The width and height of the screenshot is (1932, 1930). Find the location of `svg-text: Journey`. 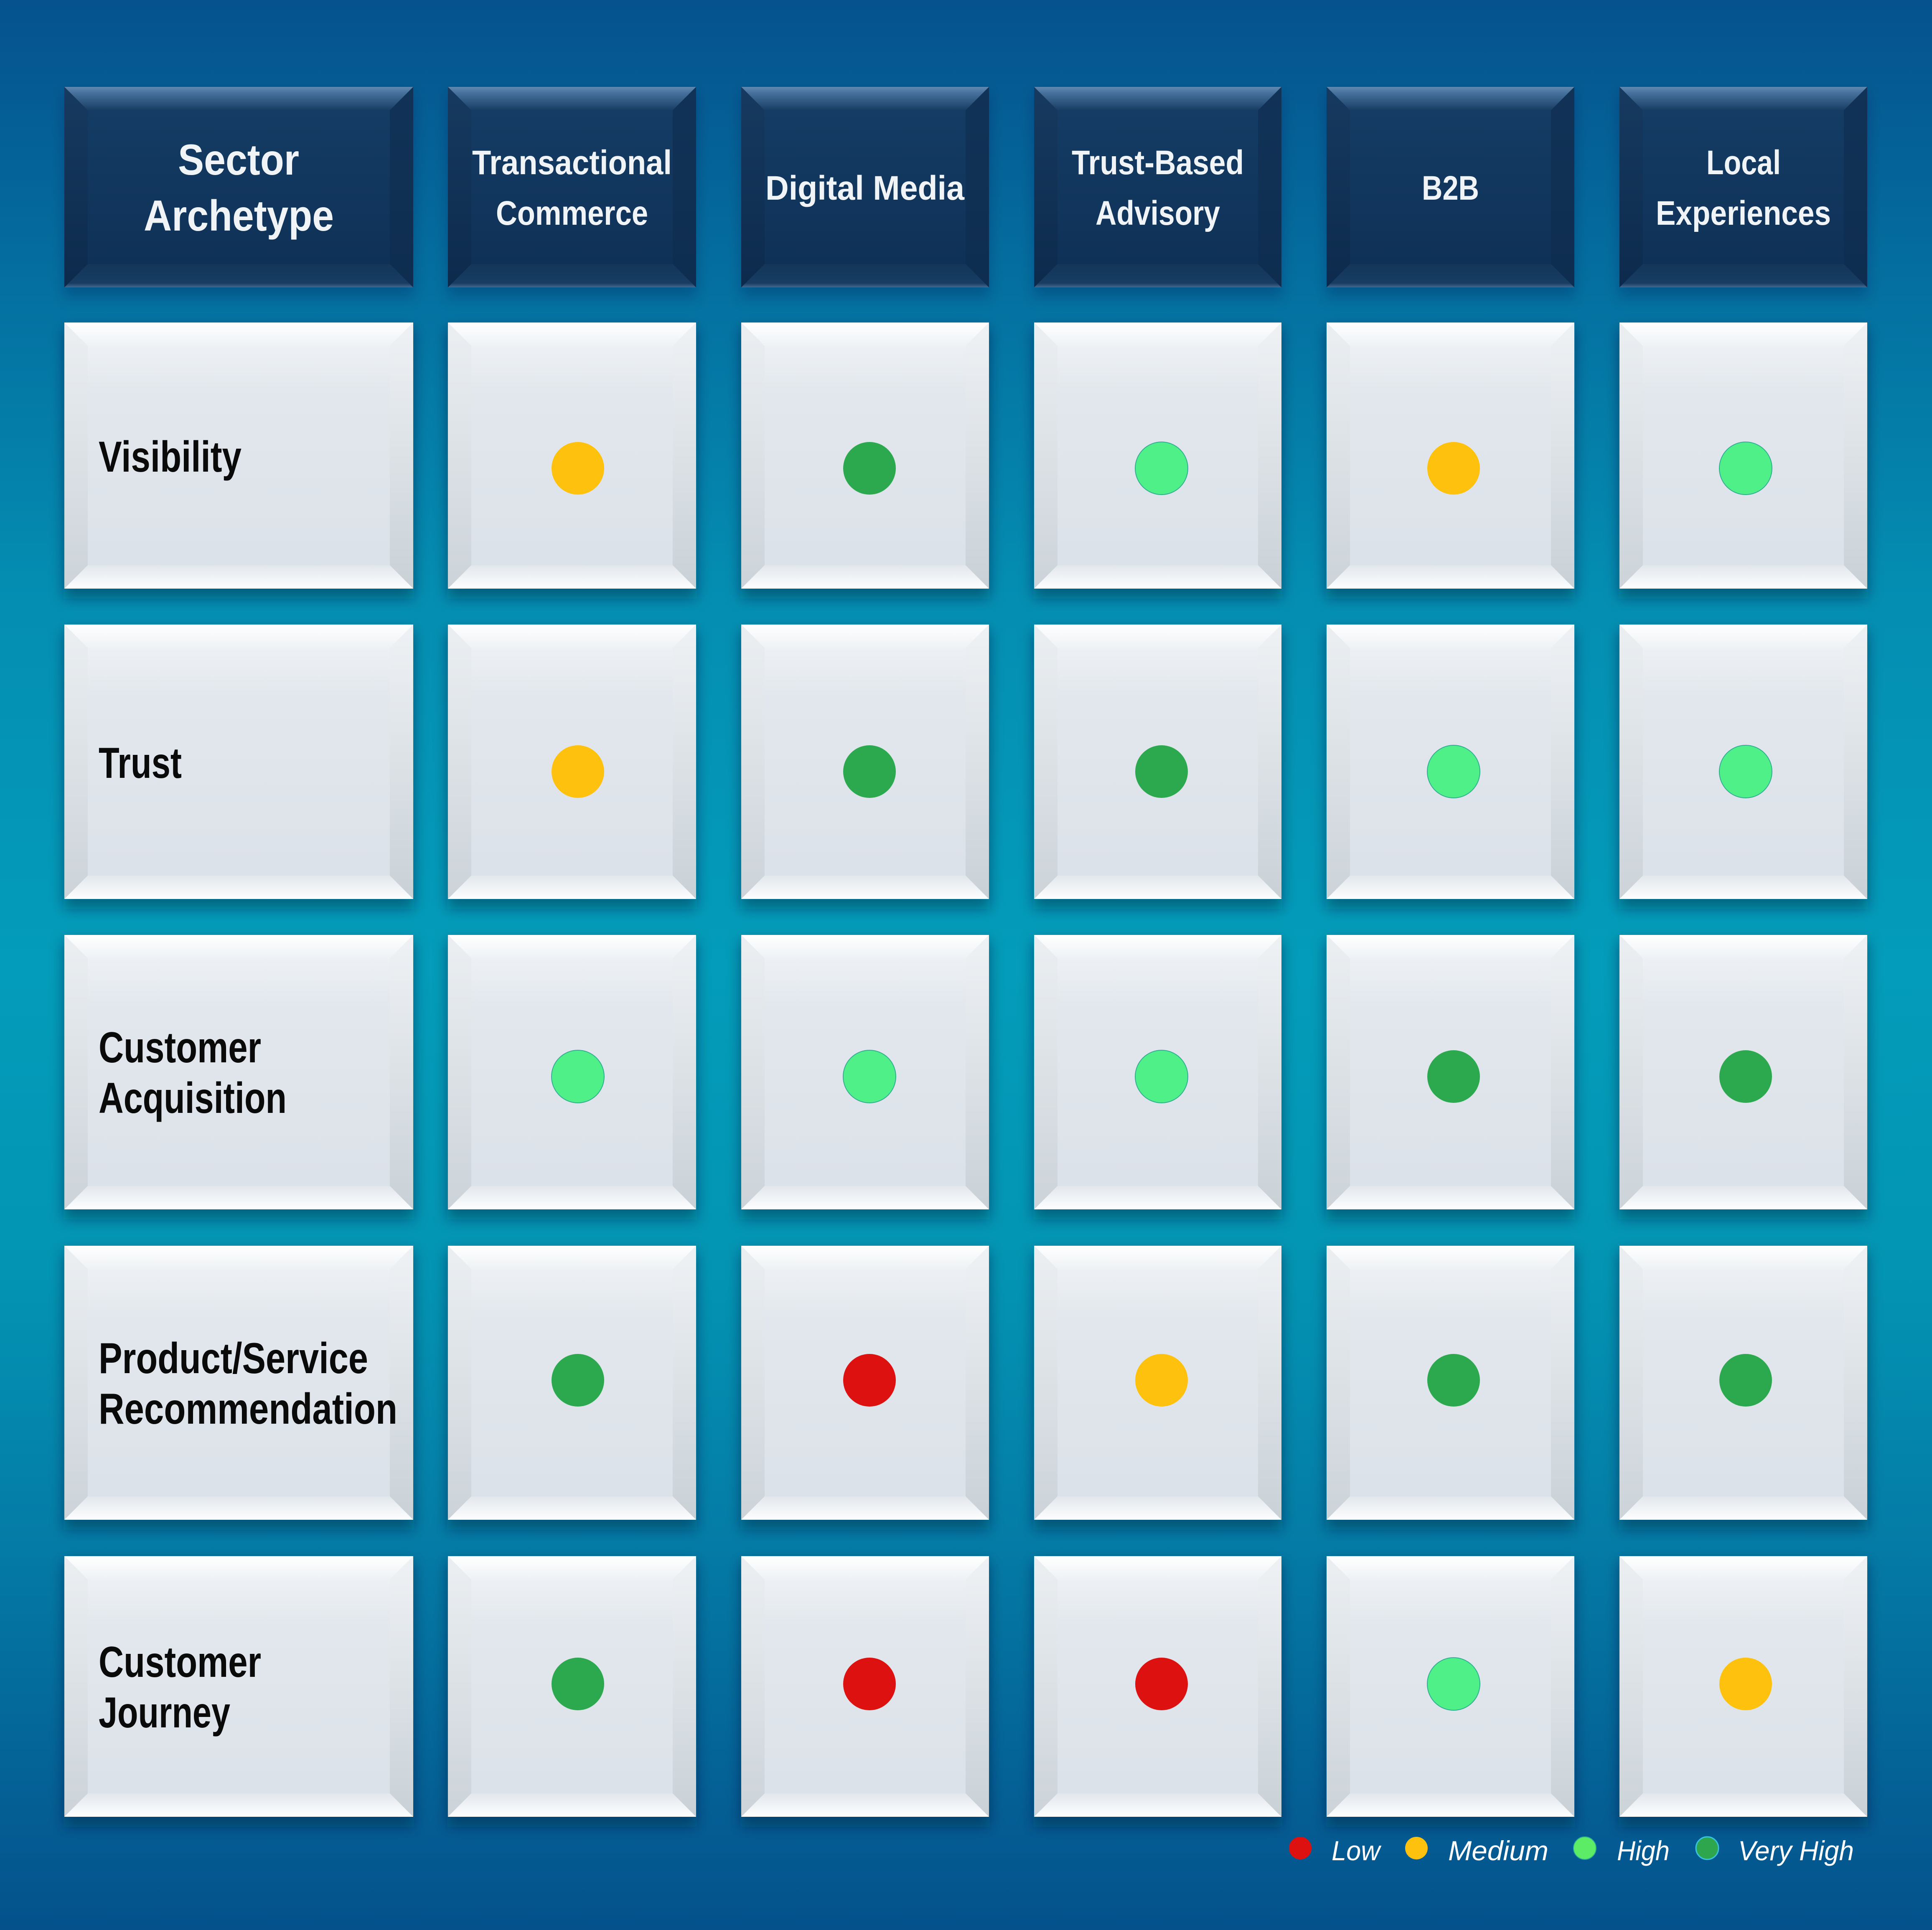

svg-text: Journey is located at coordinates (164, 1713).